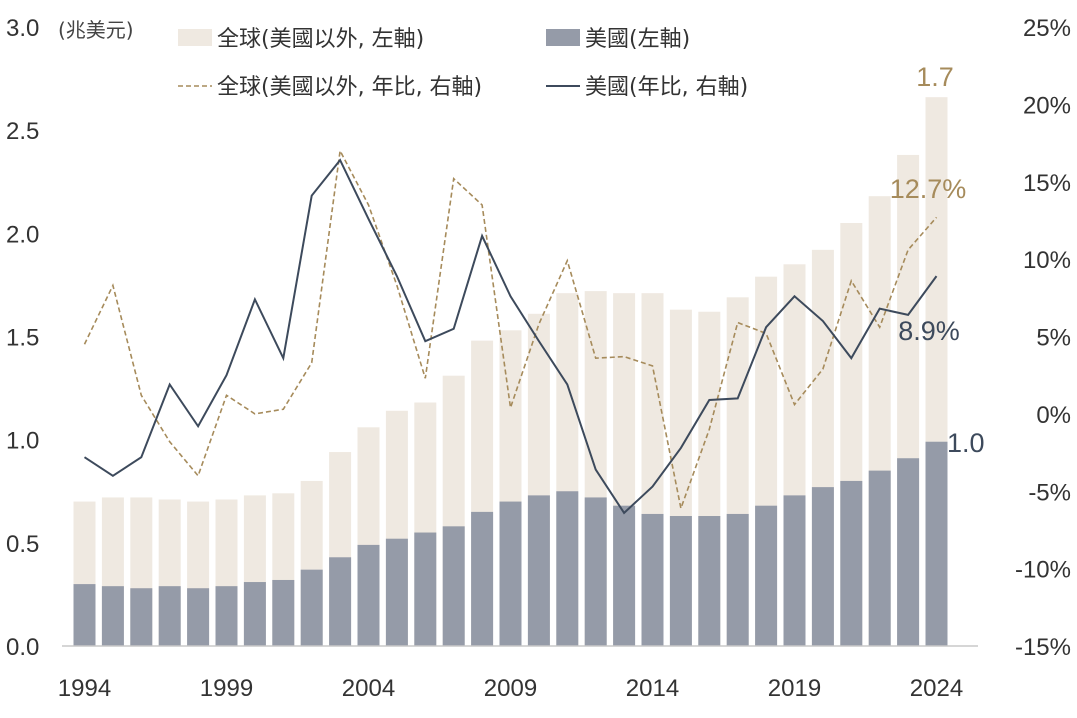  What do you see at coordinates (482, 578) in the screenshot?
I see `bar-us-2008` at bounding box center [482, 578].